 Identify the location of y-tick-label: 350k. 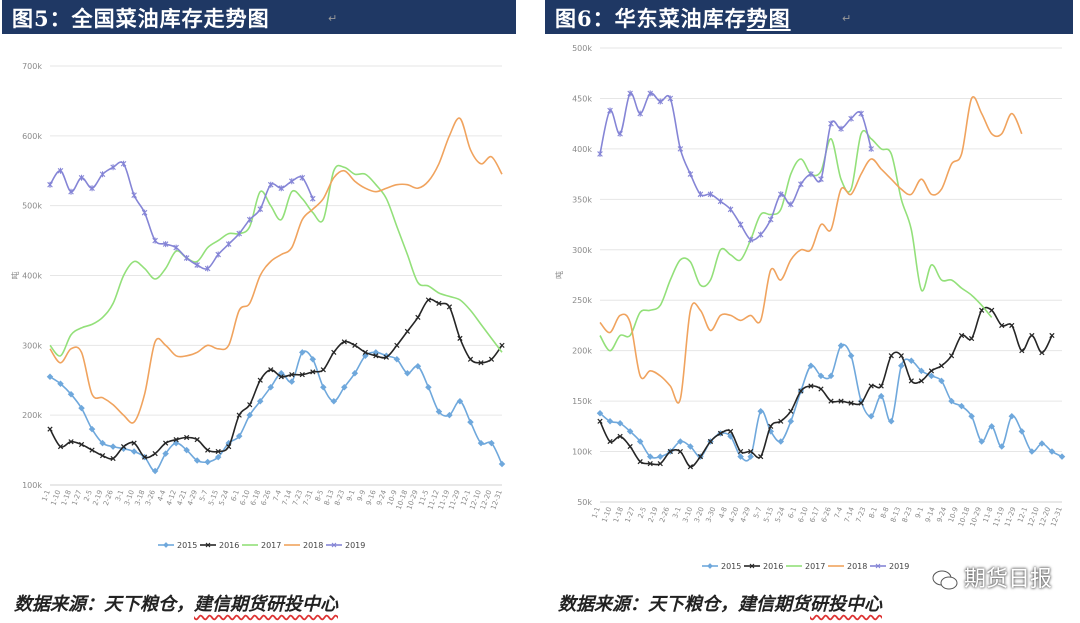
(582, 199).